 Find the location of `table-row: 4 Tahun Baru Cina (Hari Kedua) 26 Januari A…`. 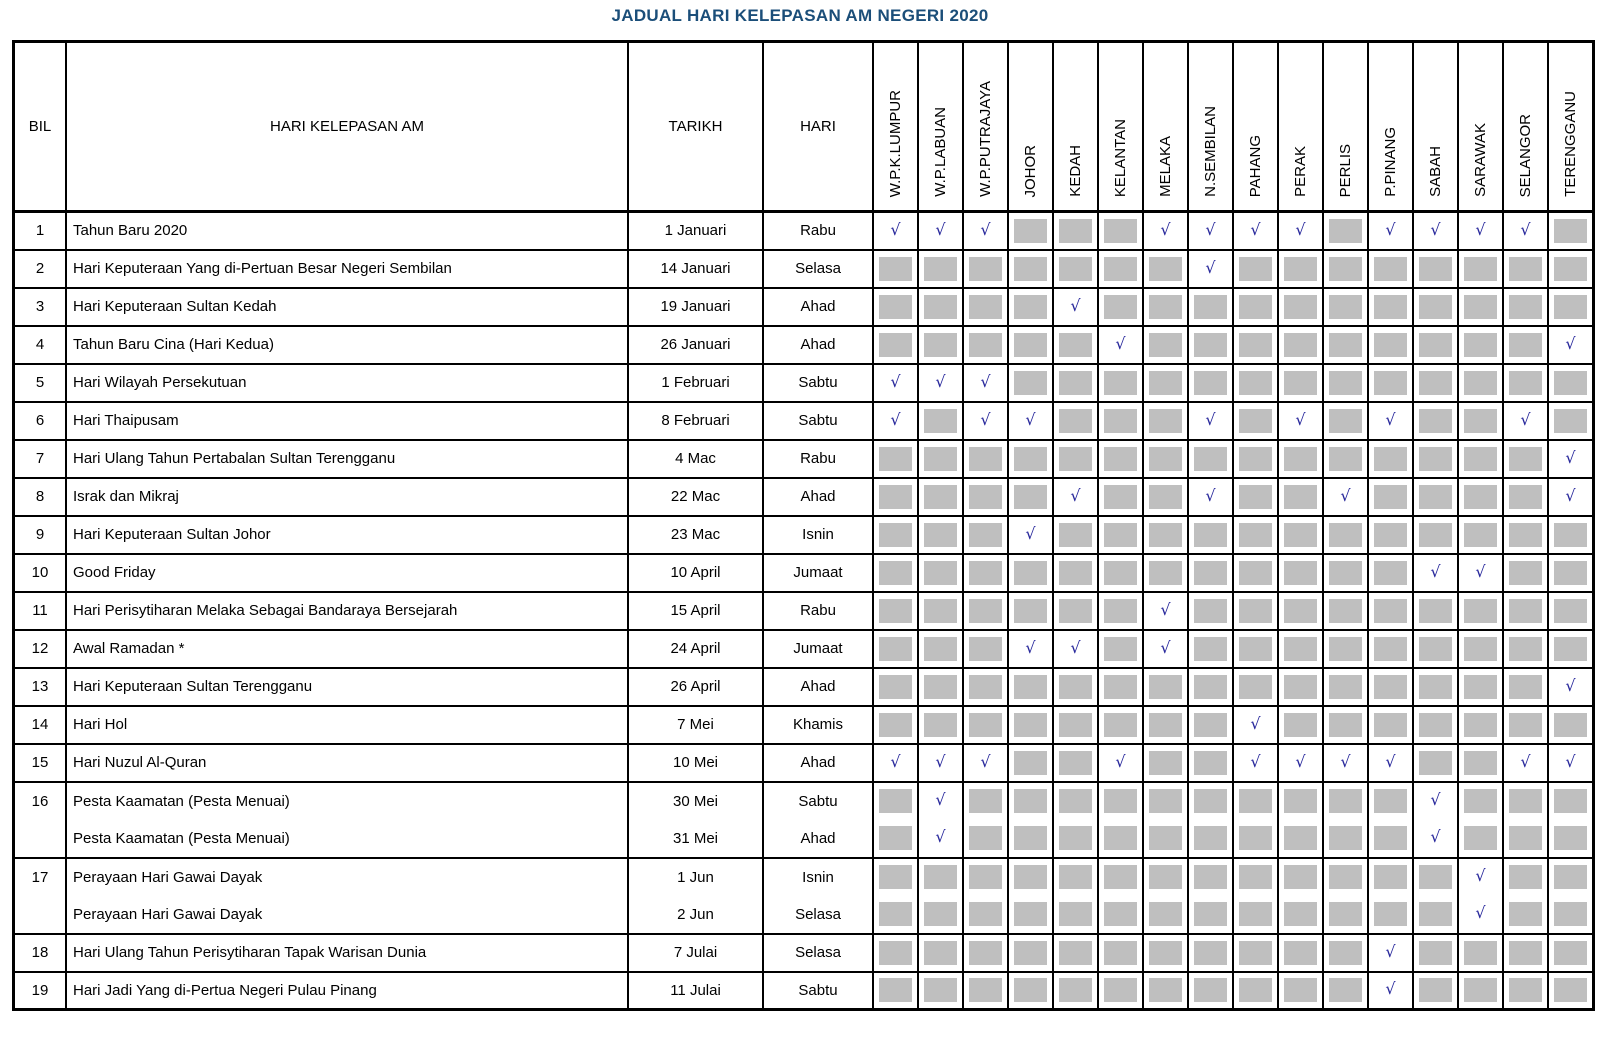

table-row: 4 Tahun Baru Cina (Hari Kedua) 26 Januari A… is located at coordinates (803, 344).